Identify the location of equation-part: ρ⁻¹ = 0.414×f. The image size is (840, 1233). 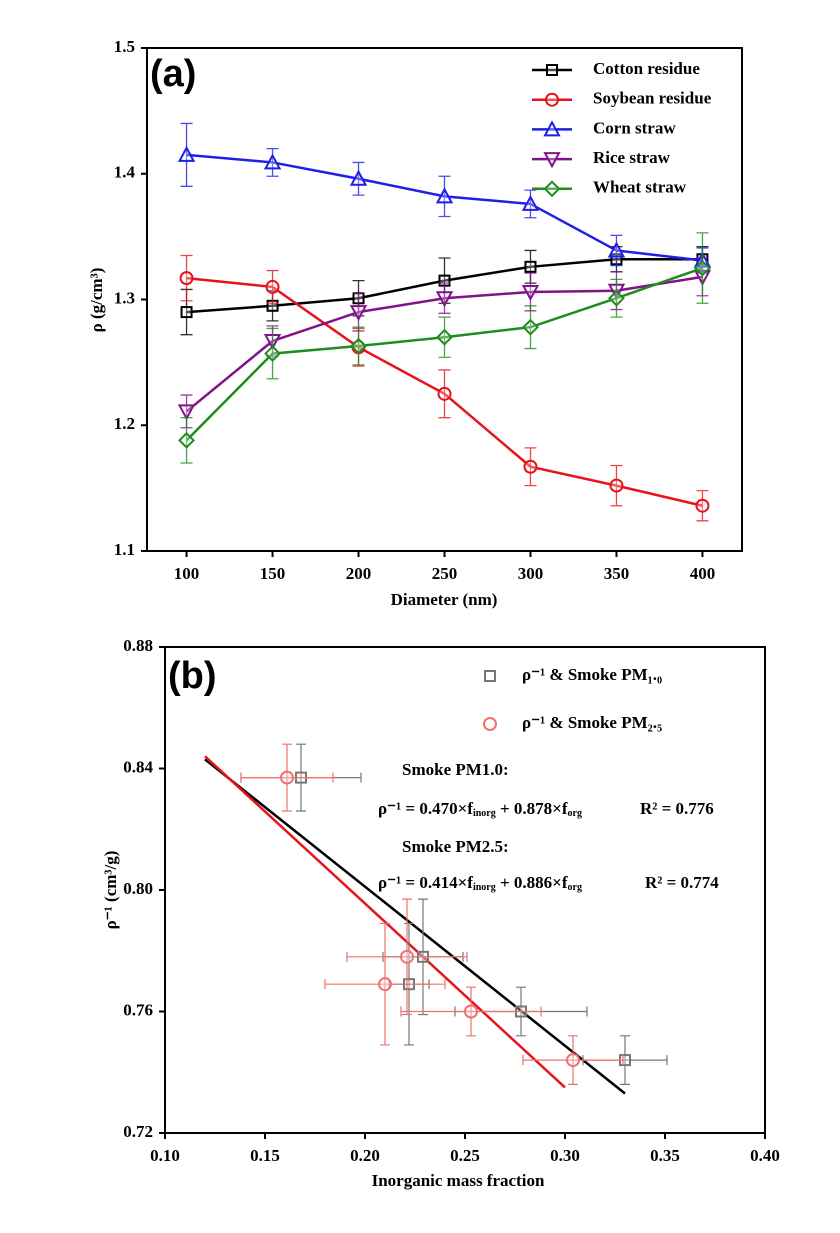
(425, 882).